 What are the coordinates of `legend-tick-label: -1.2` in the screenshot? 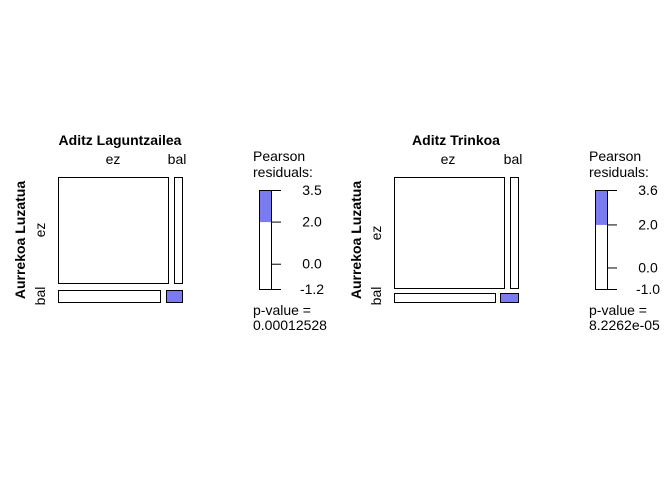 It's located at (312, 289).